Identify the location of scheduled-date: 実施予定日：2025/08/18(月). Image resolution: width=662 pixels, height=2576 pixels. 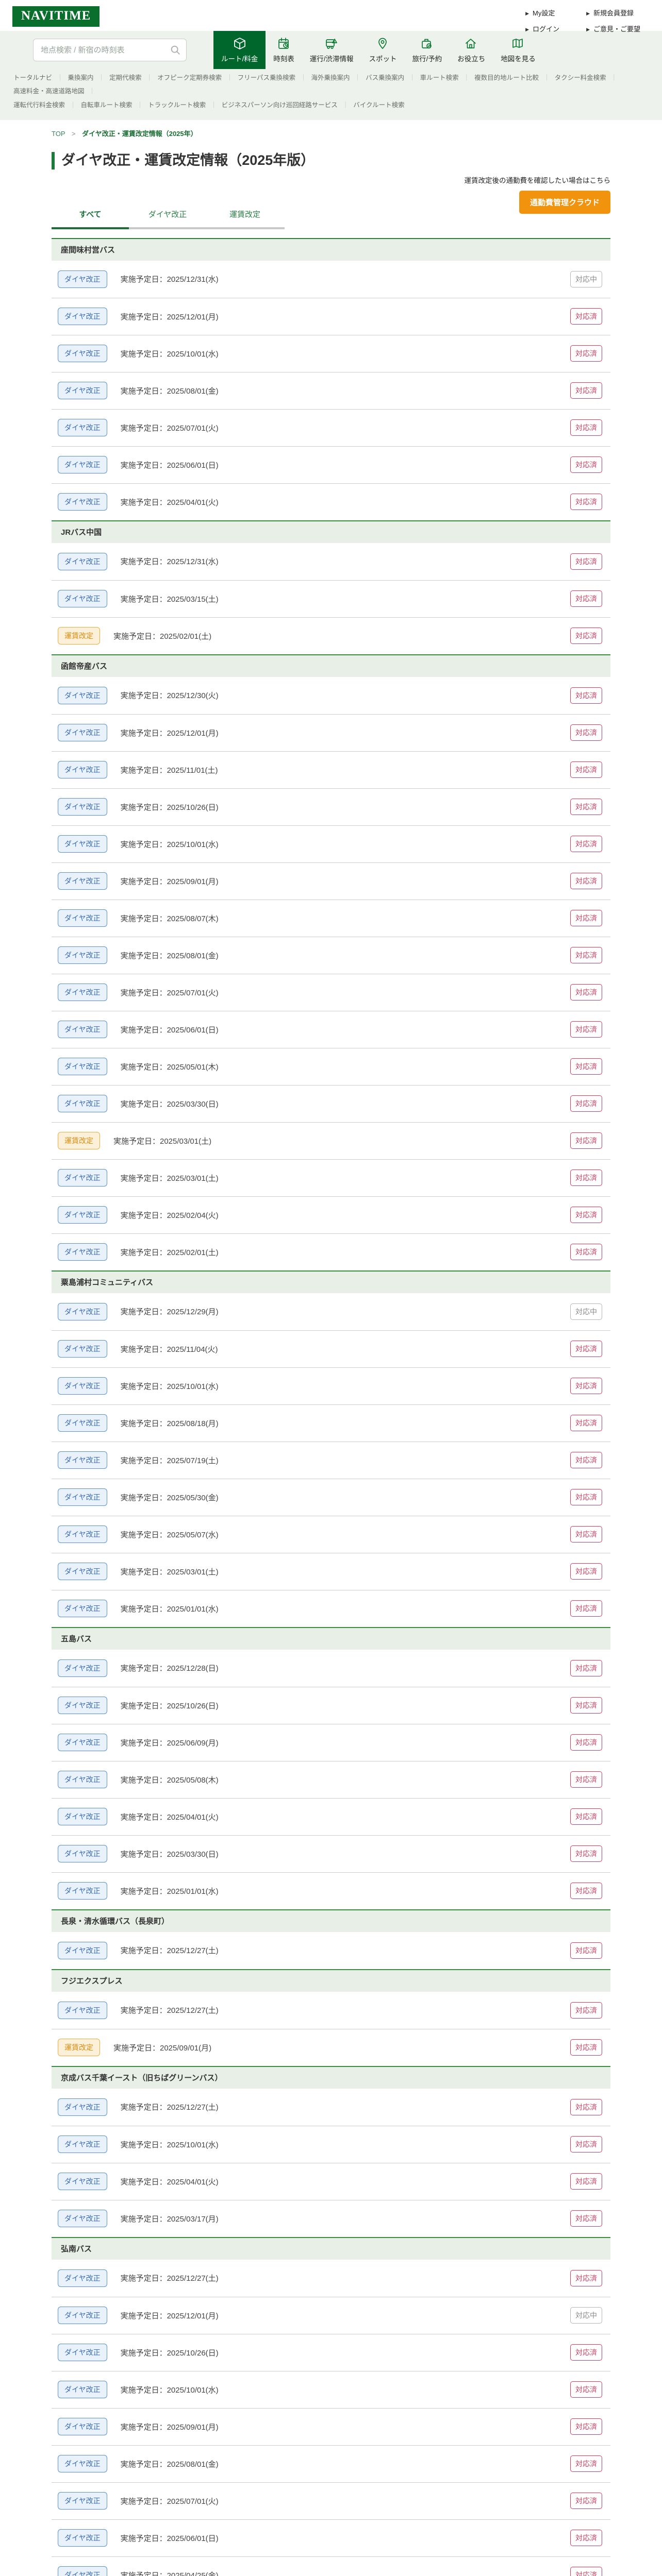
(169, 1423).